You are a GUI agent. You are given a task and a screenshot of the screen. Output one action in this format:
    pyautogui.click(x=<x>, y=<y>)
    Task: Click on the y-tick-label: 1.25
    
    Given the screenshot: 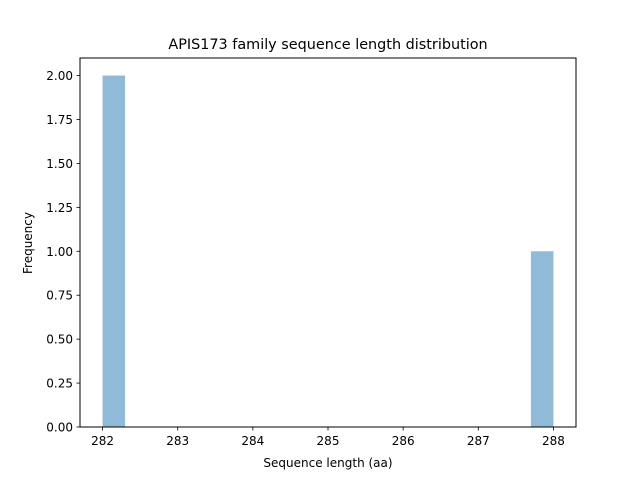 What is the action you would take?
    pyautogui.click(x=59, y=208)
    